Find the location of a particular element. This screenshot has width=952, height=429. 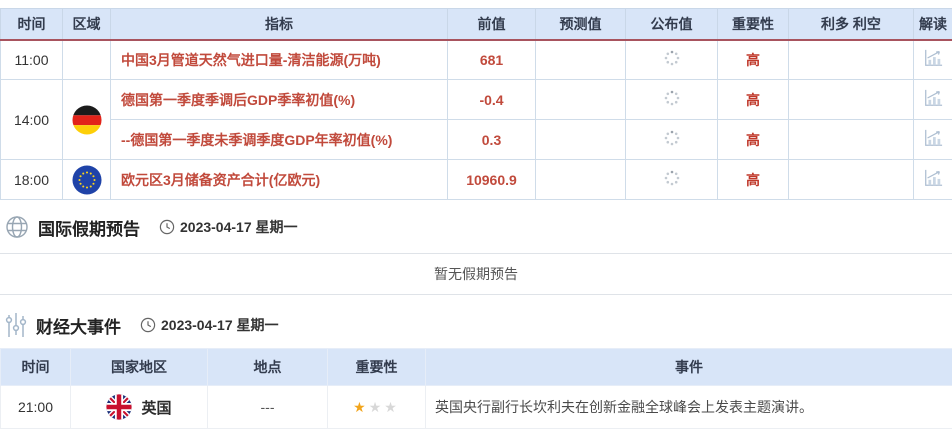

col-header-previous: 前值 is located at coordinates (492, 24).